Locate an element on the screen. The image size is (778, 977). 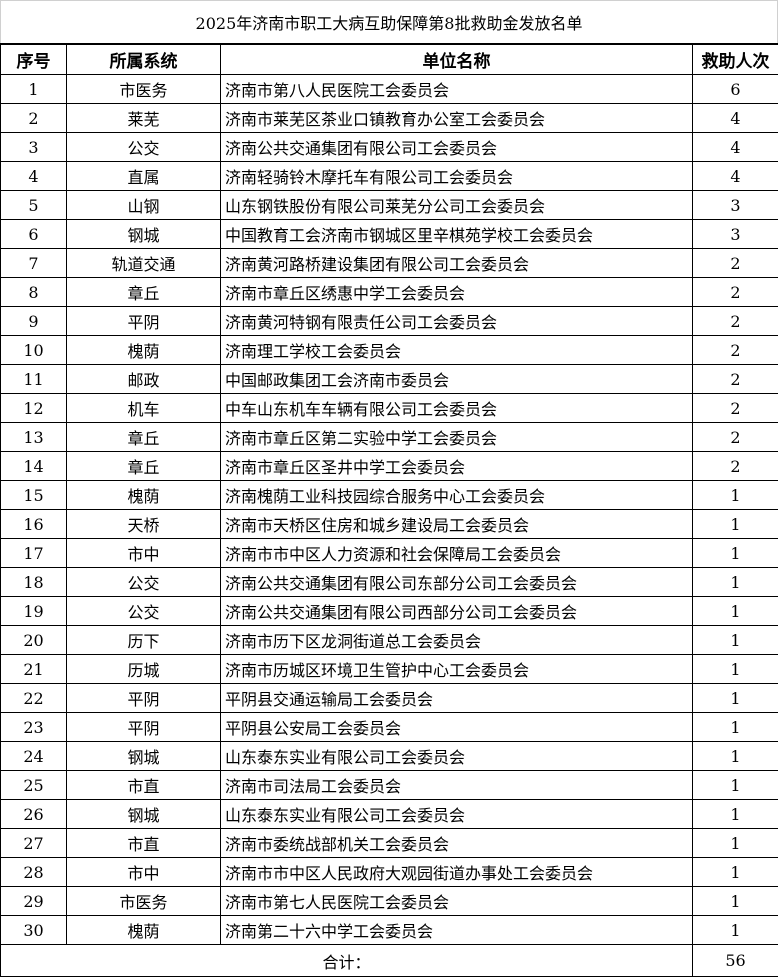
cell-index: 23 is located at coordinates (34, 727).